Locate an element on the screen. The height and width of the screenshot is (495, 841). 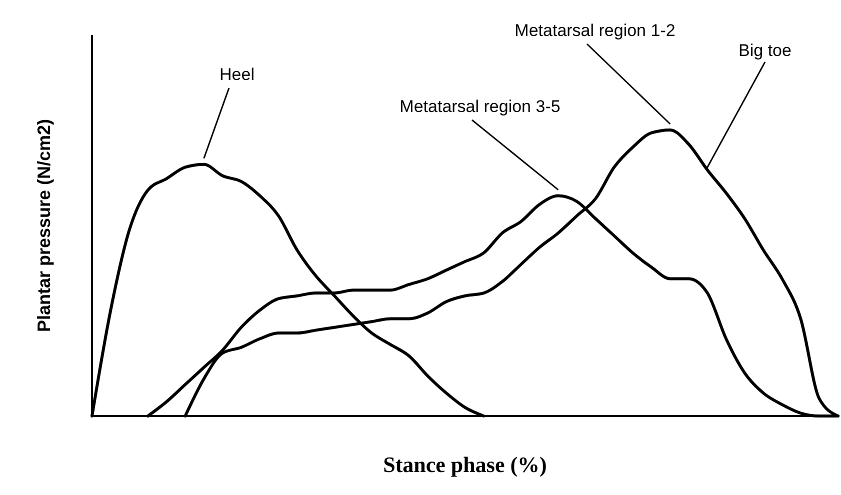
text: Big toe is located at coordinates (765, 50).